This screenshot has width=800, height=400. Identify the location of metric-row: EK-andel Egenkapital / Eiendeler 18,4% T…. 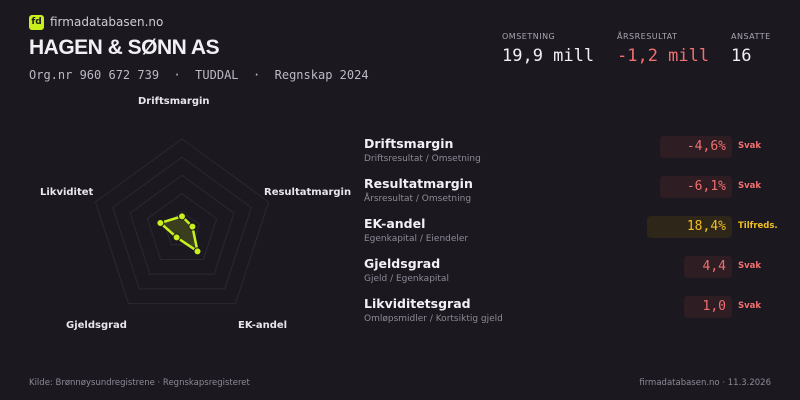
(571, 234).